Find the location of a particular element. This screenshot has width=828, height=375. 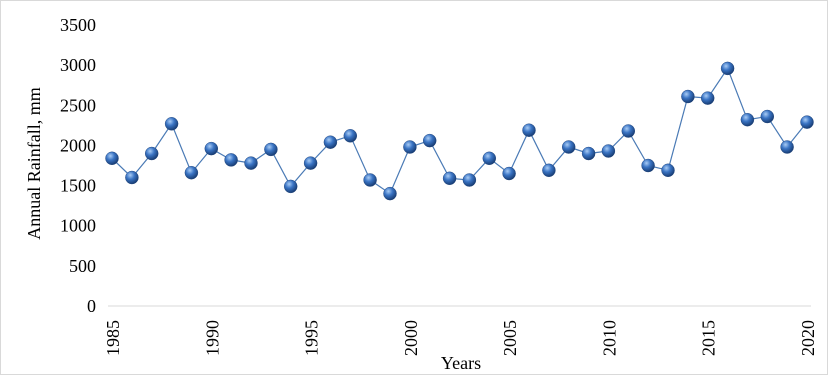

y-axis-title: Annual Rainfall, mm is located at coordinates (34, 163).